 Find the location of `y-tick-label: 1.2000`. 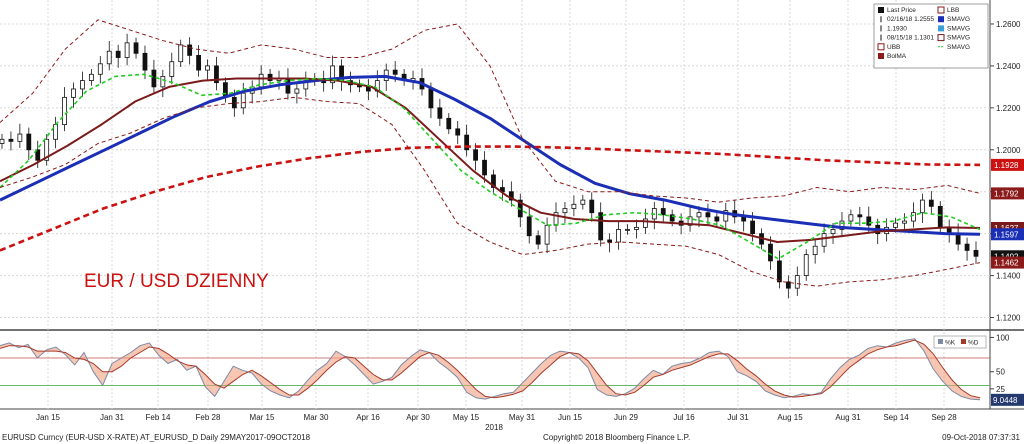

y-tick-label: 1.2000 is located at coordinates (1008, 150).